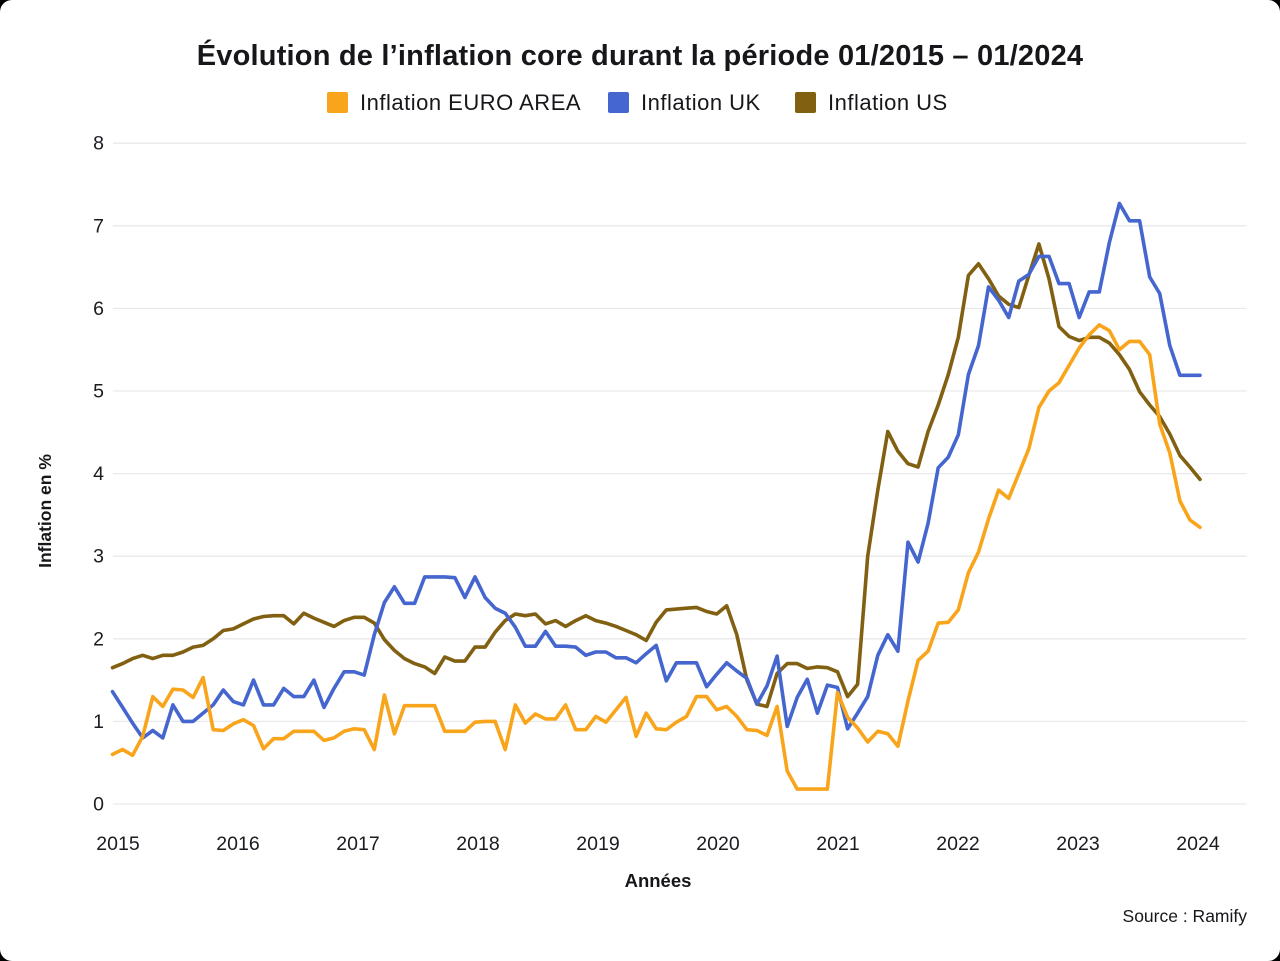 This screenshot has height=961, width=1280. What do you see at coordinates (98, 639) in the screenshot?
I see `svg-text: 2` at bounding box center [98, 639].